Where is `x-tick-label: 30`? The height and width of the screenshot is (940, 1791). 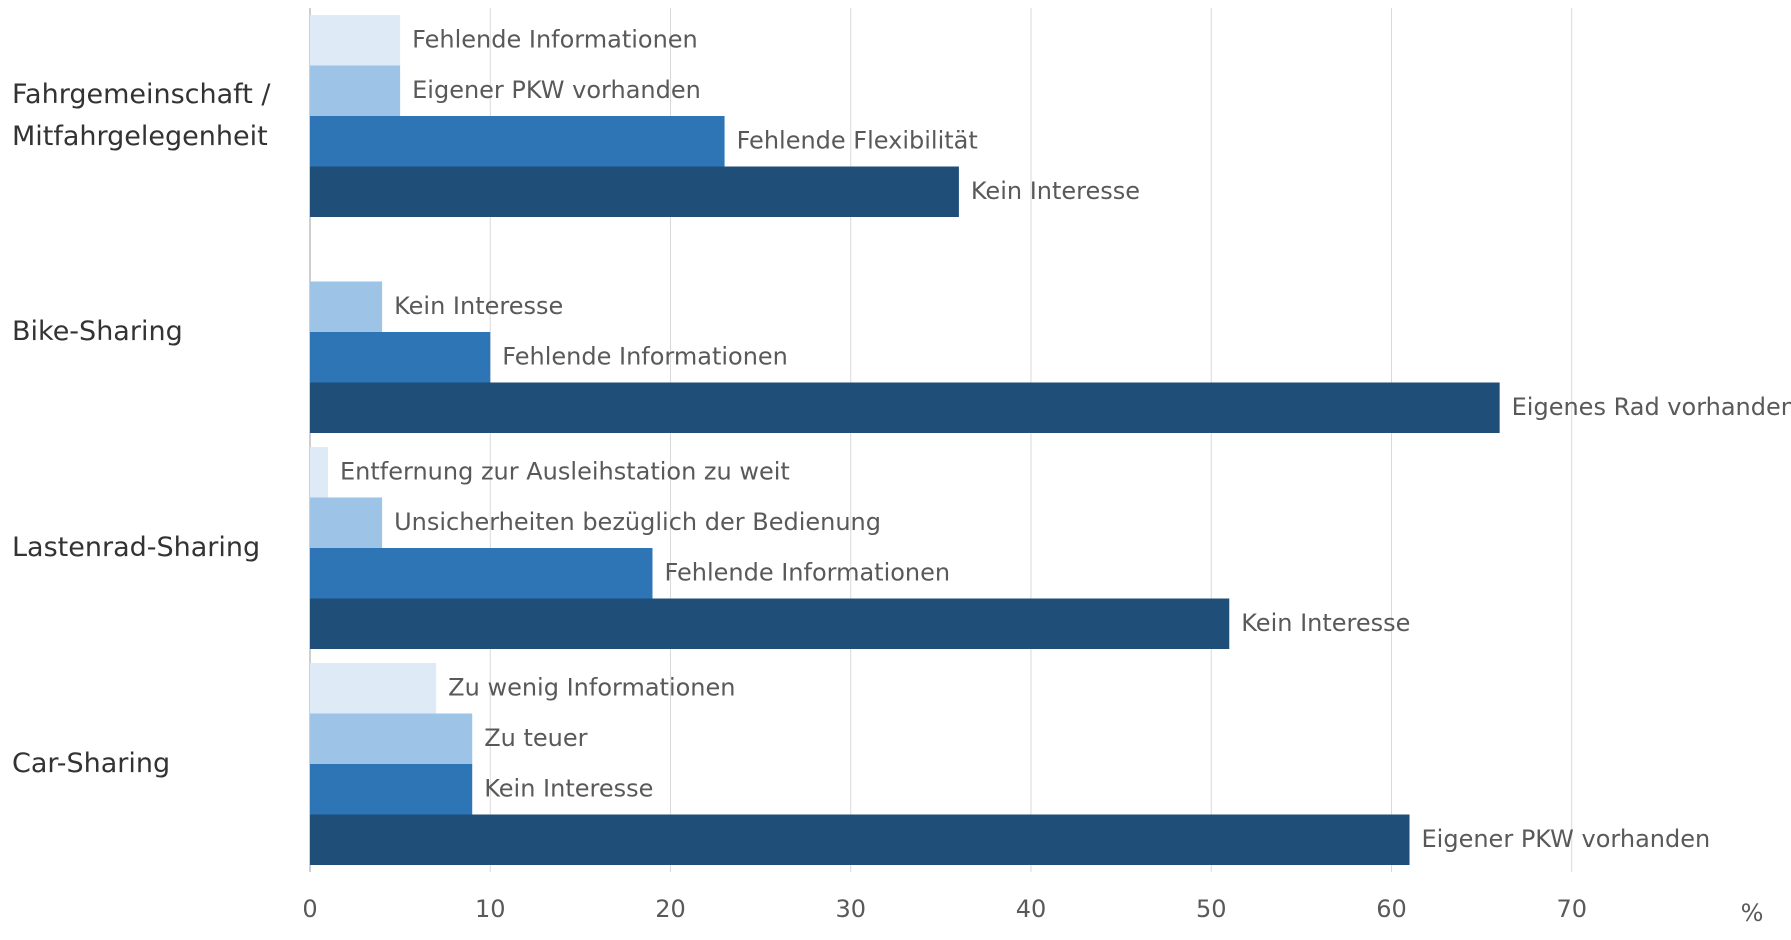 x-tick-label: 30 is located at coordinates (850, 909).